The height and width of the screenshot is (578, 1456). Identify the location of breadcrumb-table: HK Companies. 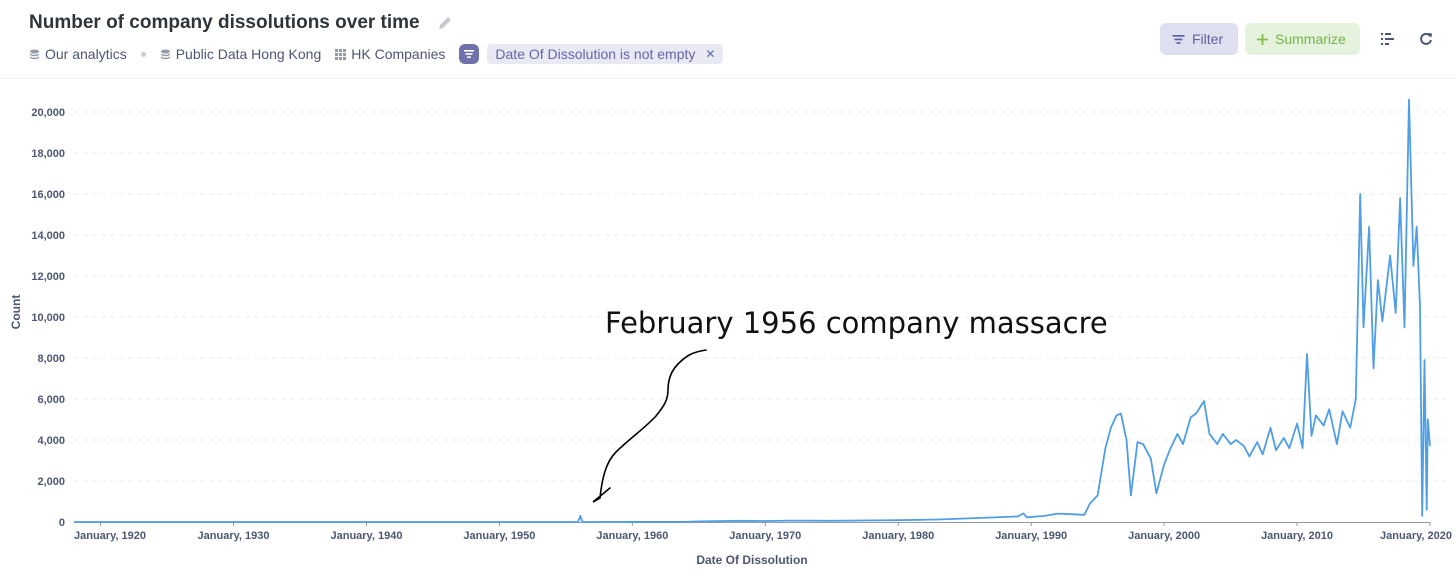
(390, 54).